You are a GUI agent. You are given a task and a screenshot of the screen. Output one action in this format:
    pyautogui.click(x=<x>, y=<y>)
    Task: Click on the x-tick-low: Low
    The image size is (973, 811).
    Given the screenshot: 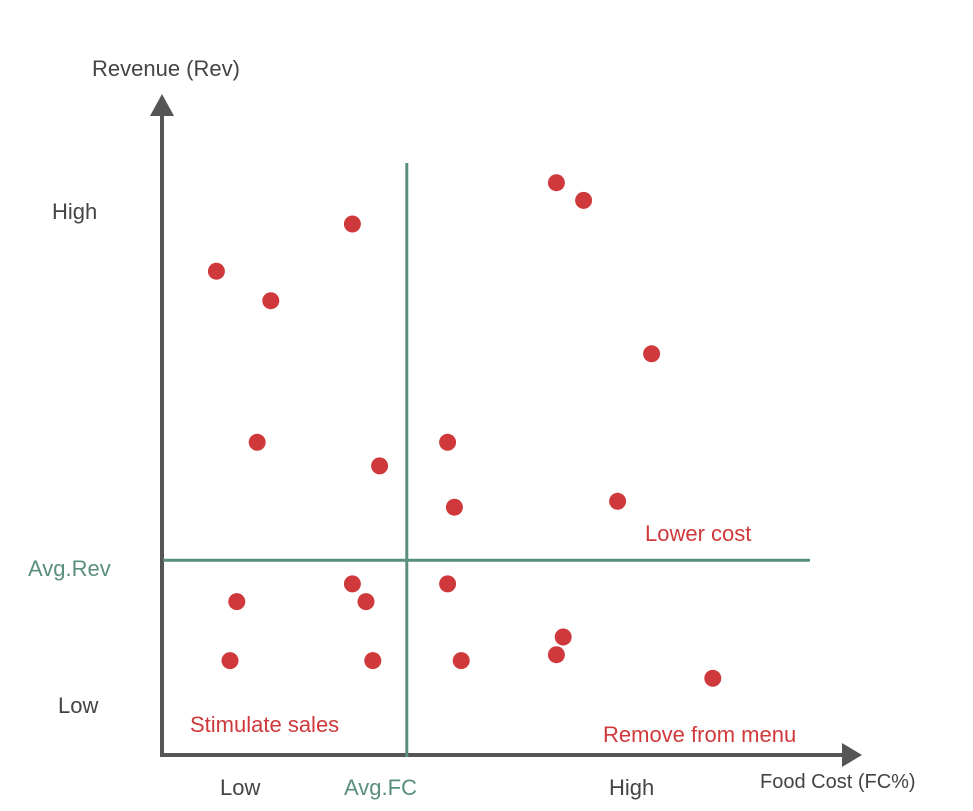 What is the action you would take?
    pyautogui.click(x=240, y=787)
    